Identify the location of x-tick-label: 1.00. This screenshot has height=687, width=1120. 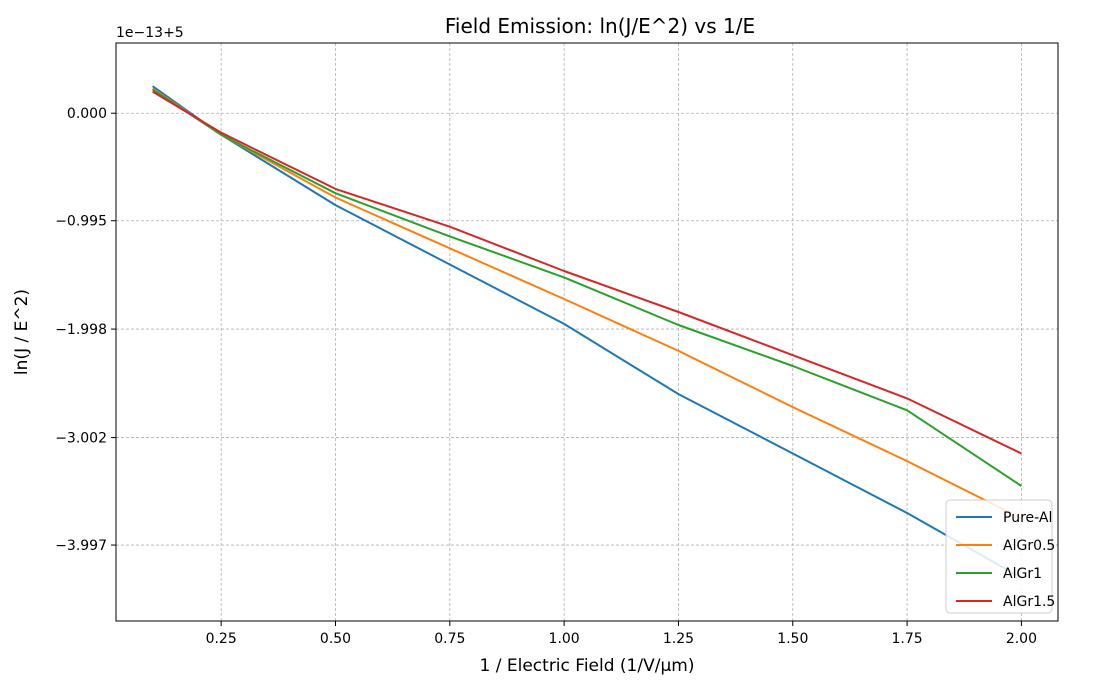
(564, 639).